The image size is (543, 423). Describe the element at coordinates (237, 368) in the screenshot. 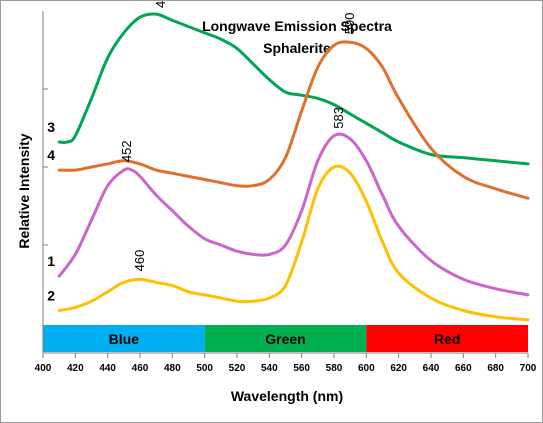

I see `x-tick-label: 520` at that location.